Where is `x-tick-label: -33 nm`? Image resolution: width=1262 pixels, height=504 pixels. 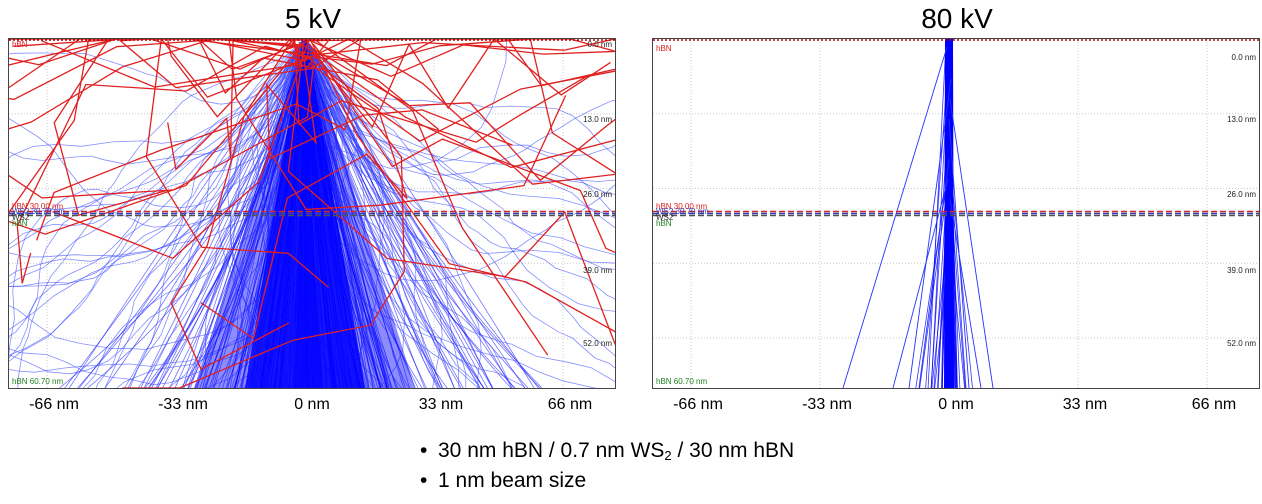 x-tick-label: -33 nm is located at coordinates (183, 404).